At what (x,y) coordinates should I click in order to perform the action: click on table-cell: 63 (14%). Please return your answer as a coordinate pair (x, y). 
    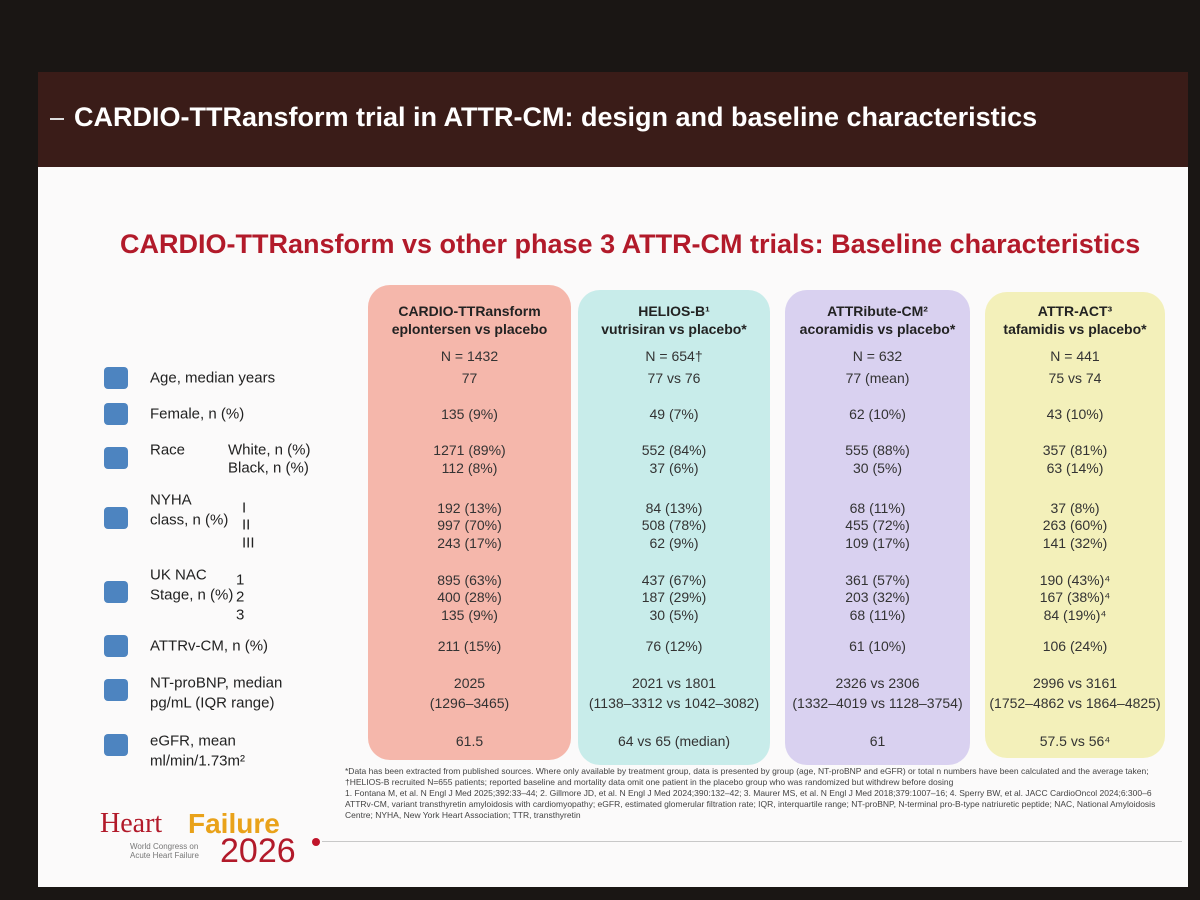
    Looking at the image, I should click on (1075, 468).